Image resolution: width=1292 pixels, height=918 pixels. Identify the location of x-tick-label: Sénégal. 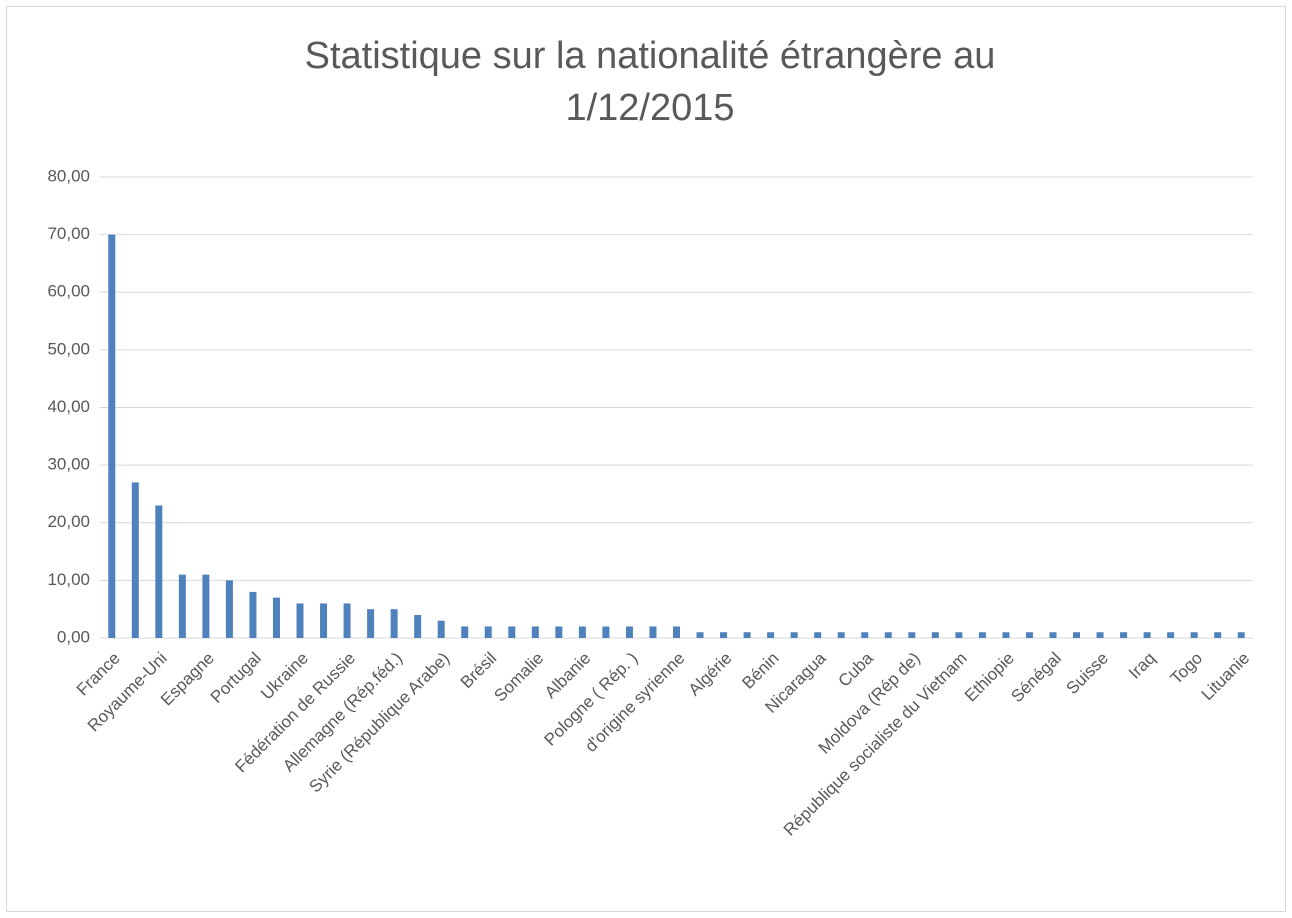
(1036, 678).